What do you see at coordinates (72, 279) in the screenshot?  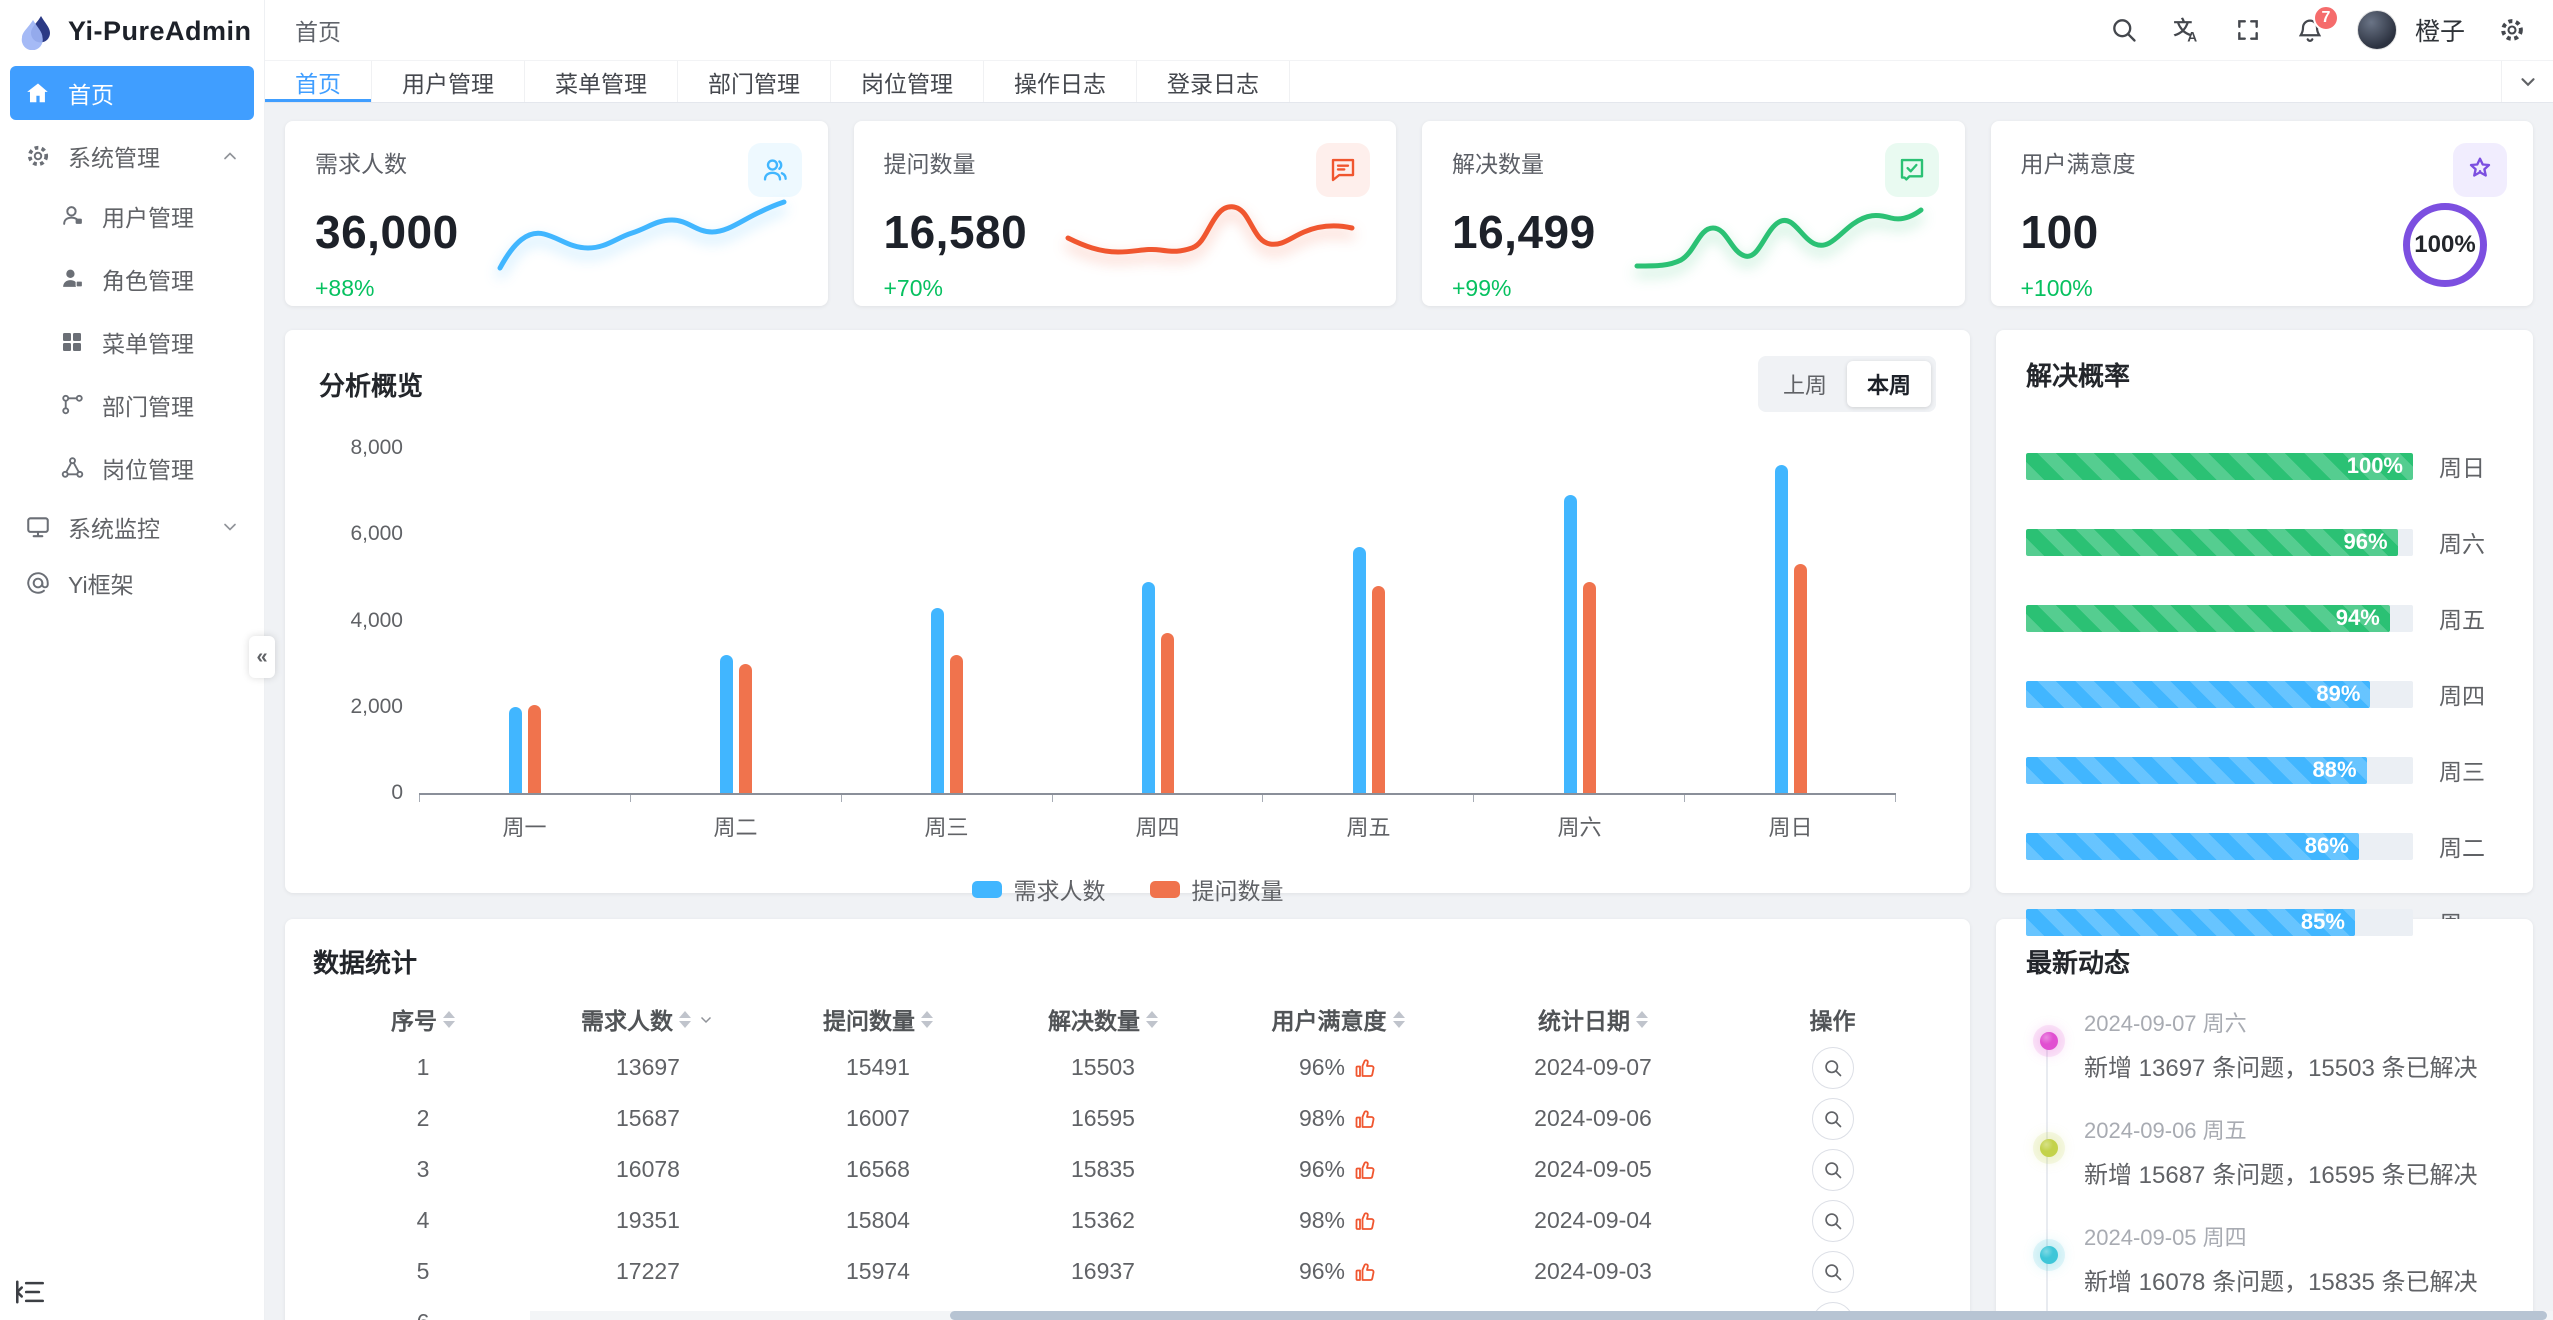 I see `role-icon` at bounding box center [72, 279].